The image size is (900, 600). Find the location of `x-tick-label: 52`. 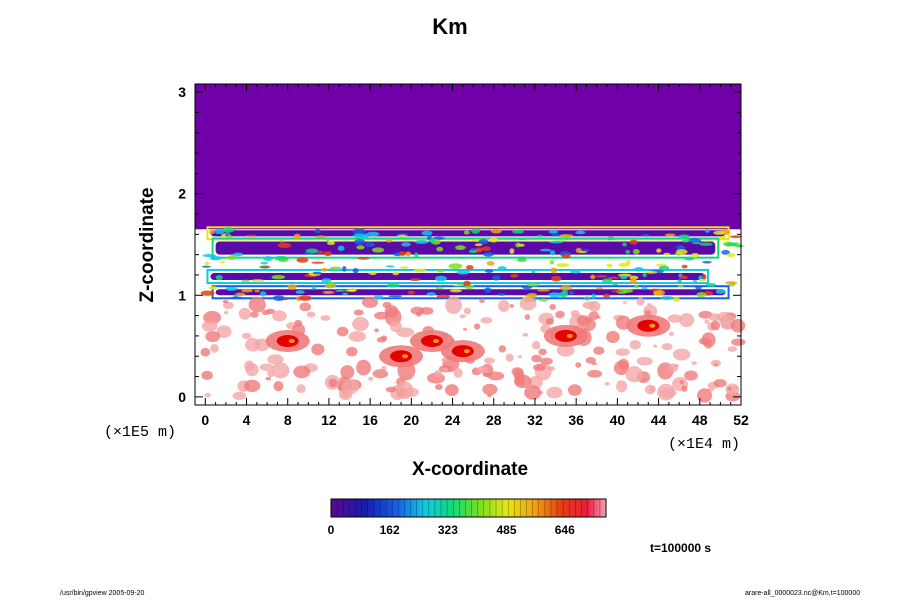

x-tick-label: 52 is located at coordinates (741, 420).